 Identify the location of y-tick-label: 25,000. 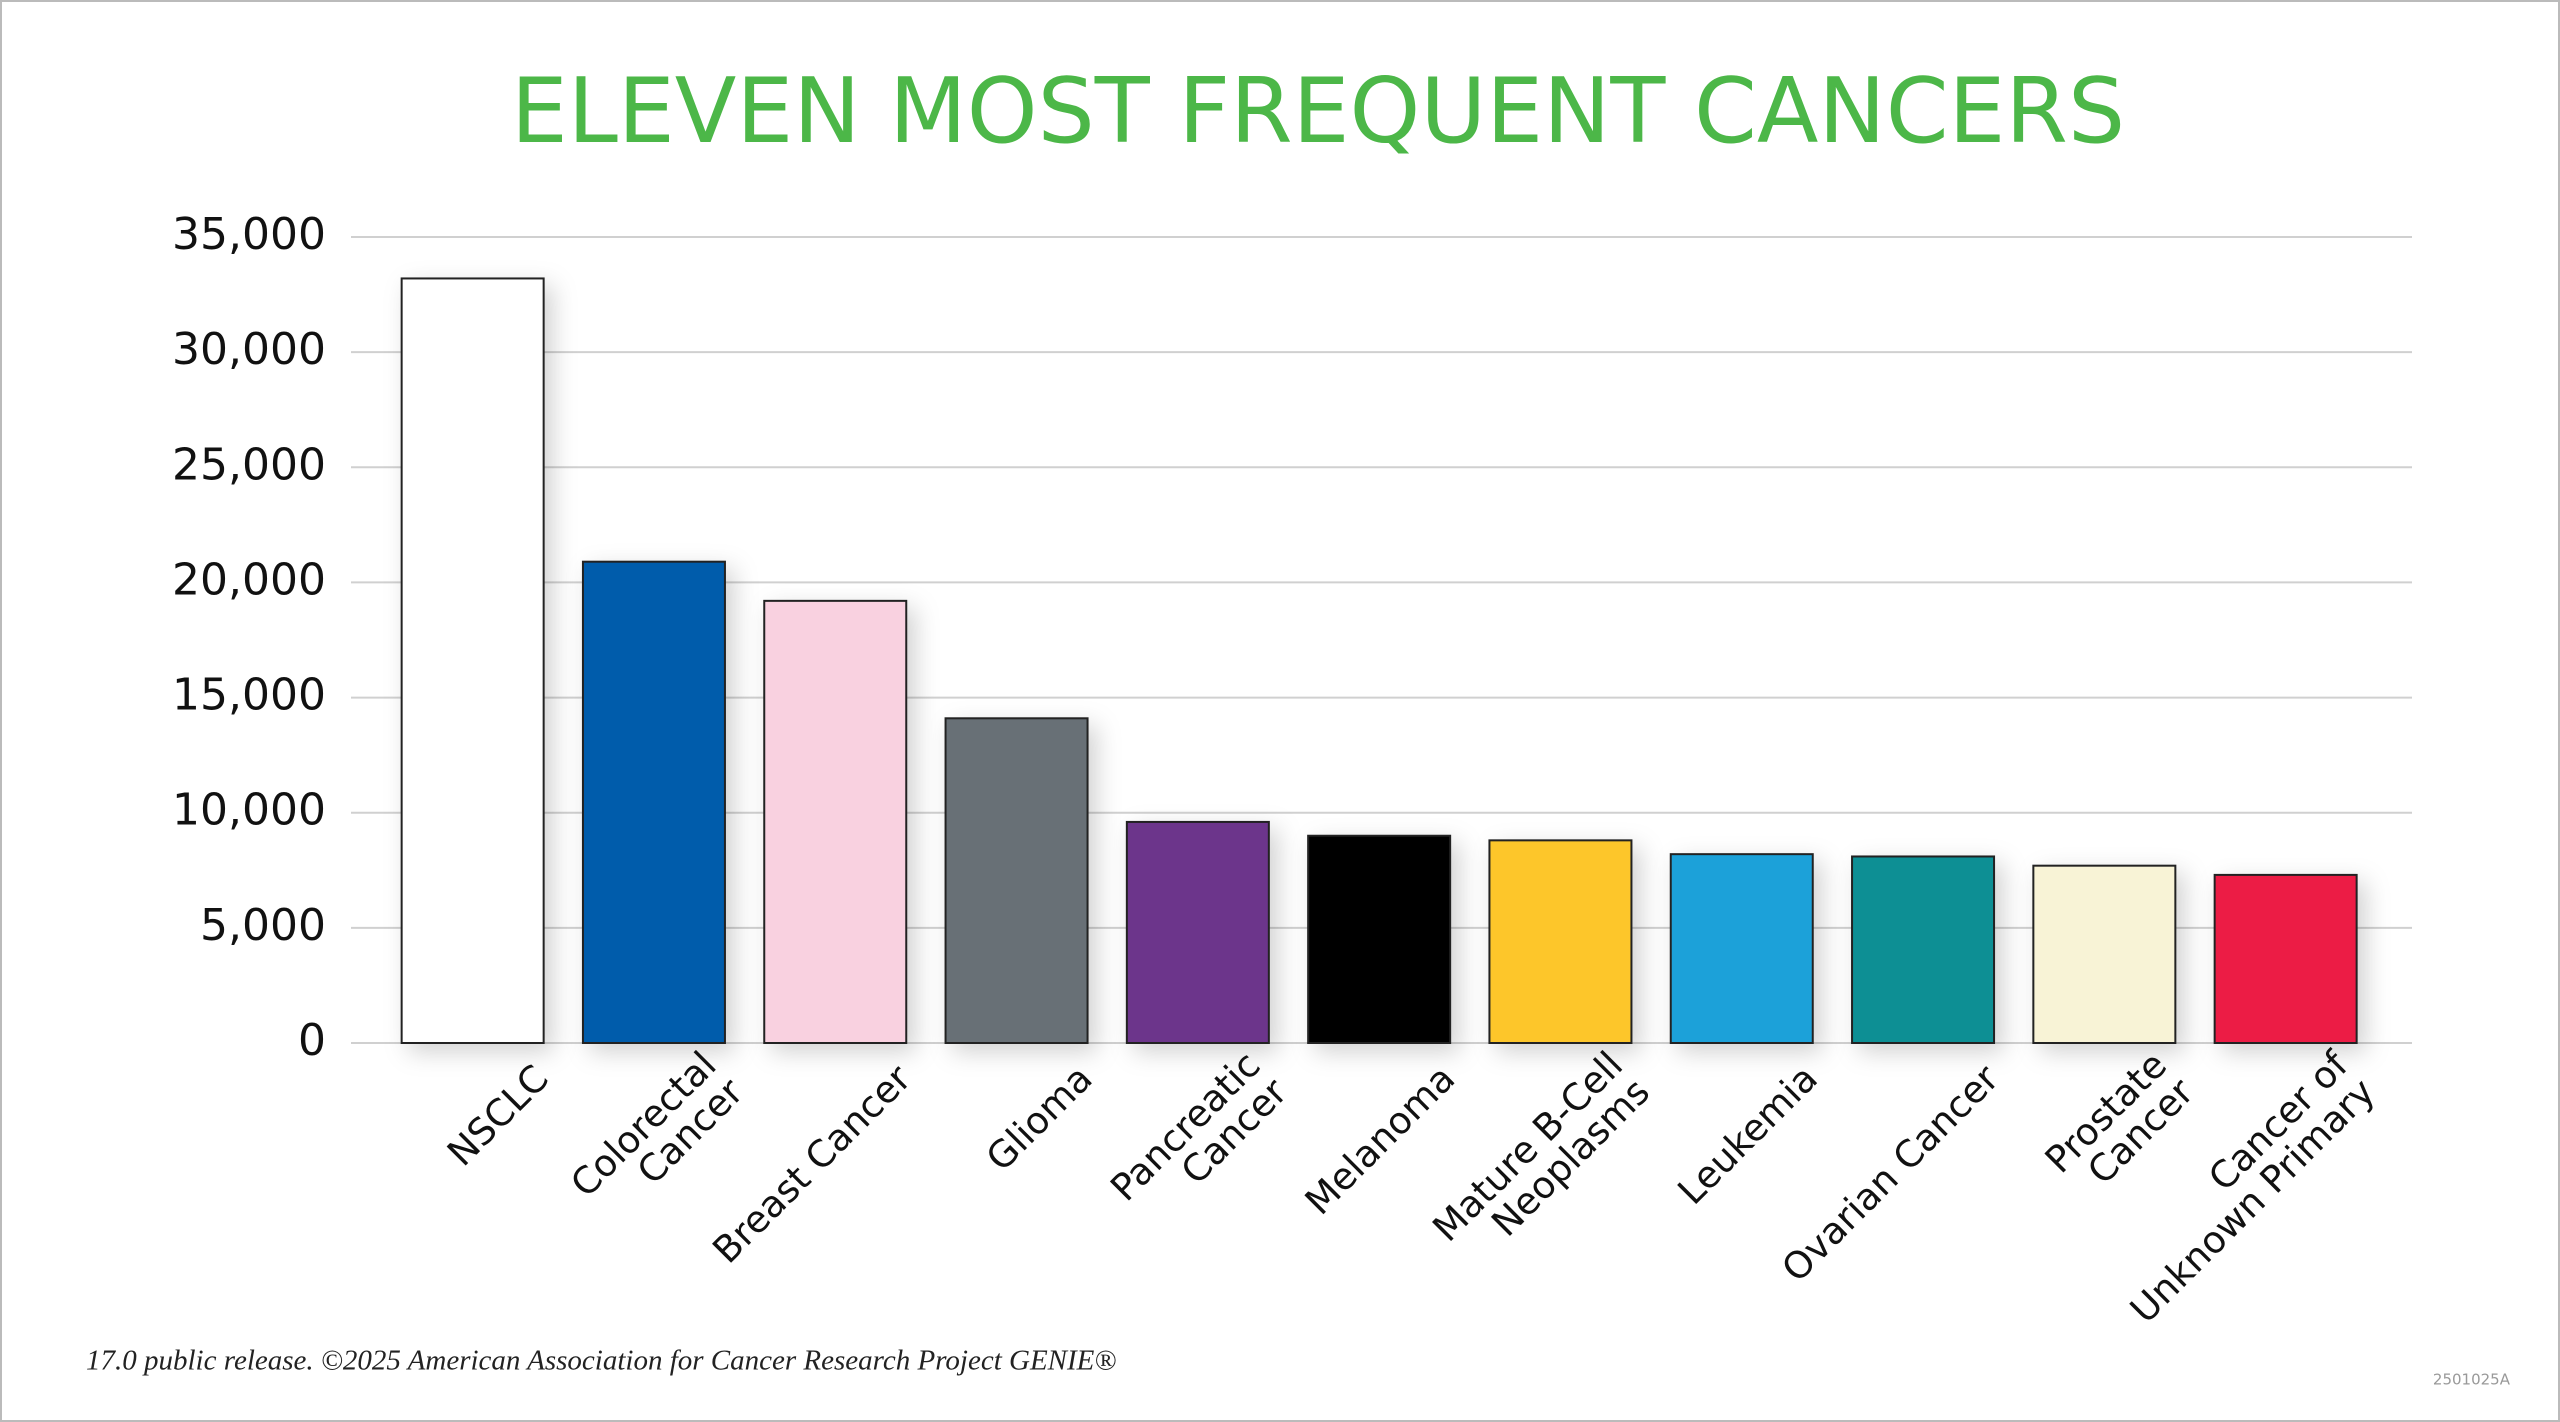
(249, 464).